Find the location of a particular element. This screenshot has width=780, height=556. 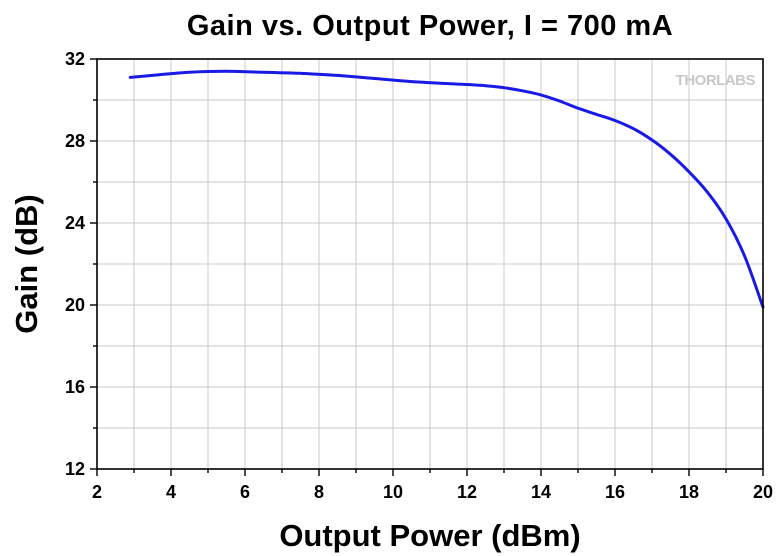

x-tick-label: 8 is located at coordinates (319, 492).